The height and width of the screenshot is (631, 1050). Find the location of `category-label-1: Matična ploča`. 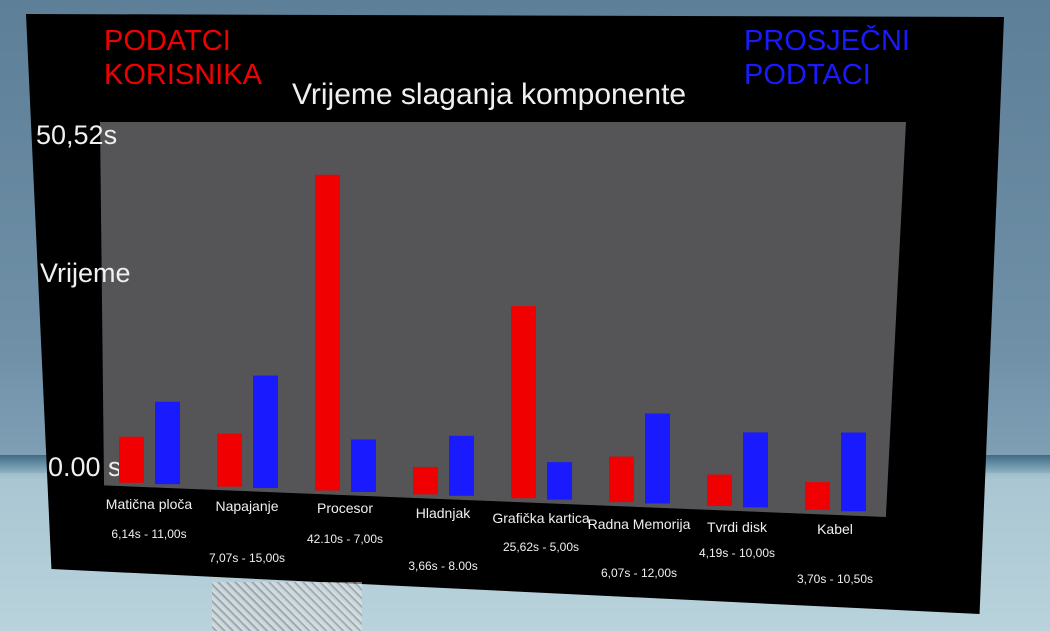

category-label-1: Matična ploča is located at coordinates (149, 504).